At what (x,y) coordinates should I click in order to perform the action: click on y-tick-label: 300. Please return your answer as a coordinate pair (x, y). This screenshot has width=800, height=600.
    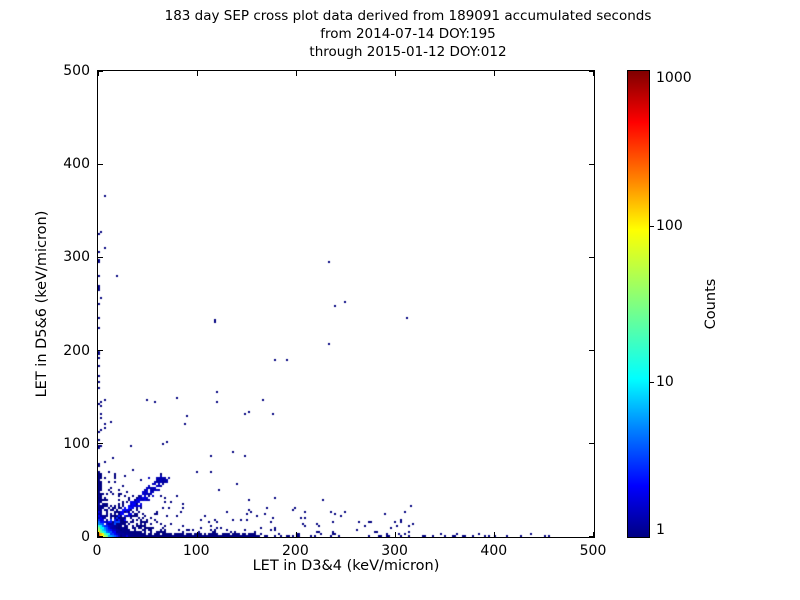
    Looking at the image, I should click on (76, 257).